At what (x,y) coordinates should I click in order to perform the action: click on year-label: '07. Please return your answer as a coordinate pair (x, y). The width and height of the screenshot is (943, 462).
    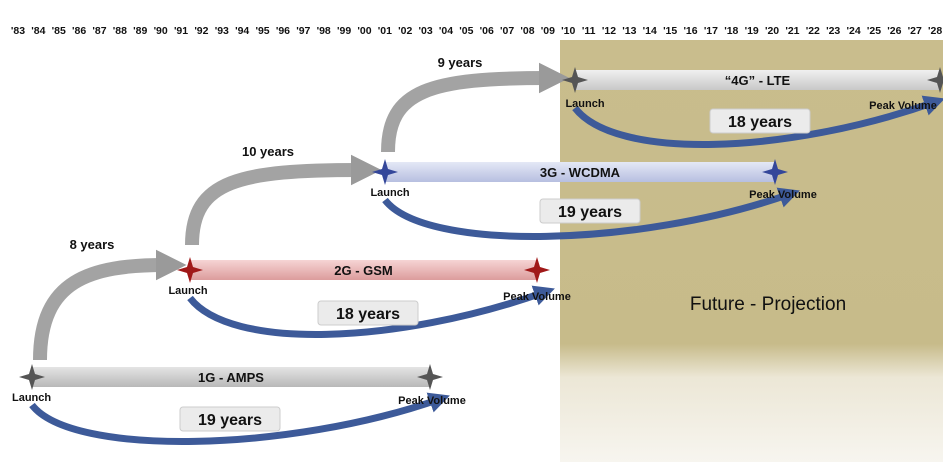
    Looking at the image, I should click on (507, 31).